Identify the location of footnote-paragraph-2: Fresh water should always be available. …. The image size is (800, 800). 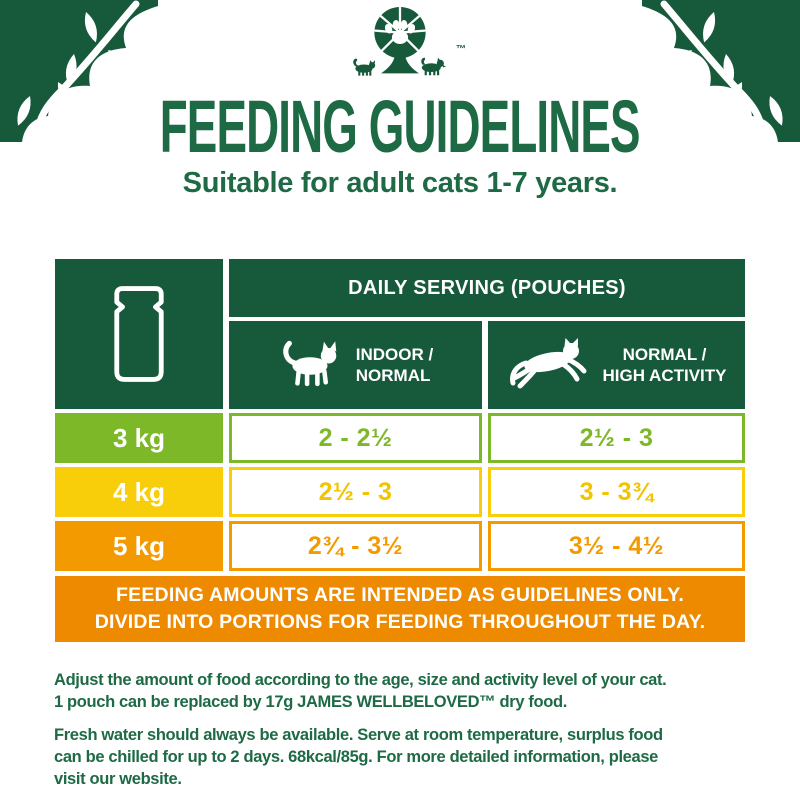
(358, 756).